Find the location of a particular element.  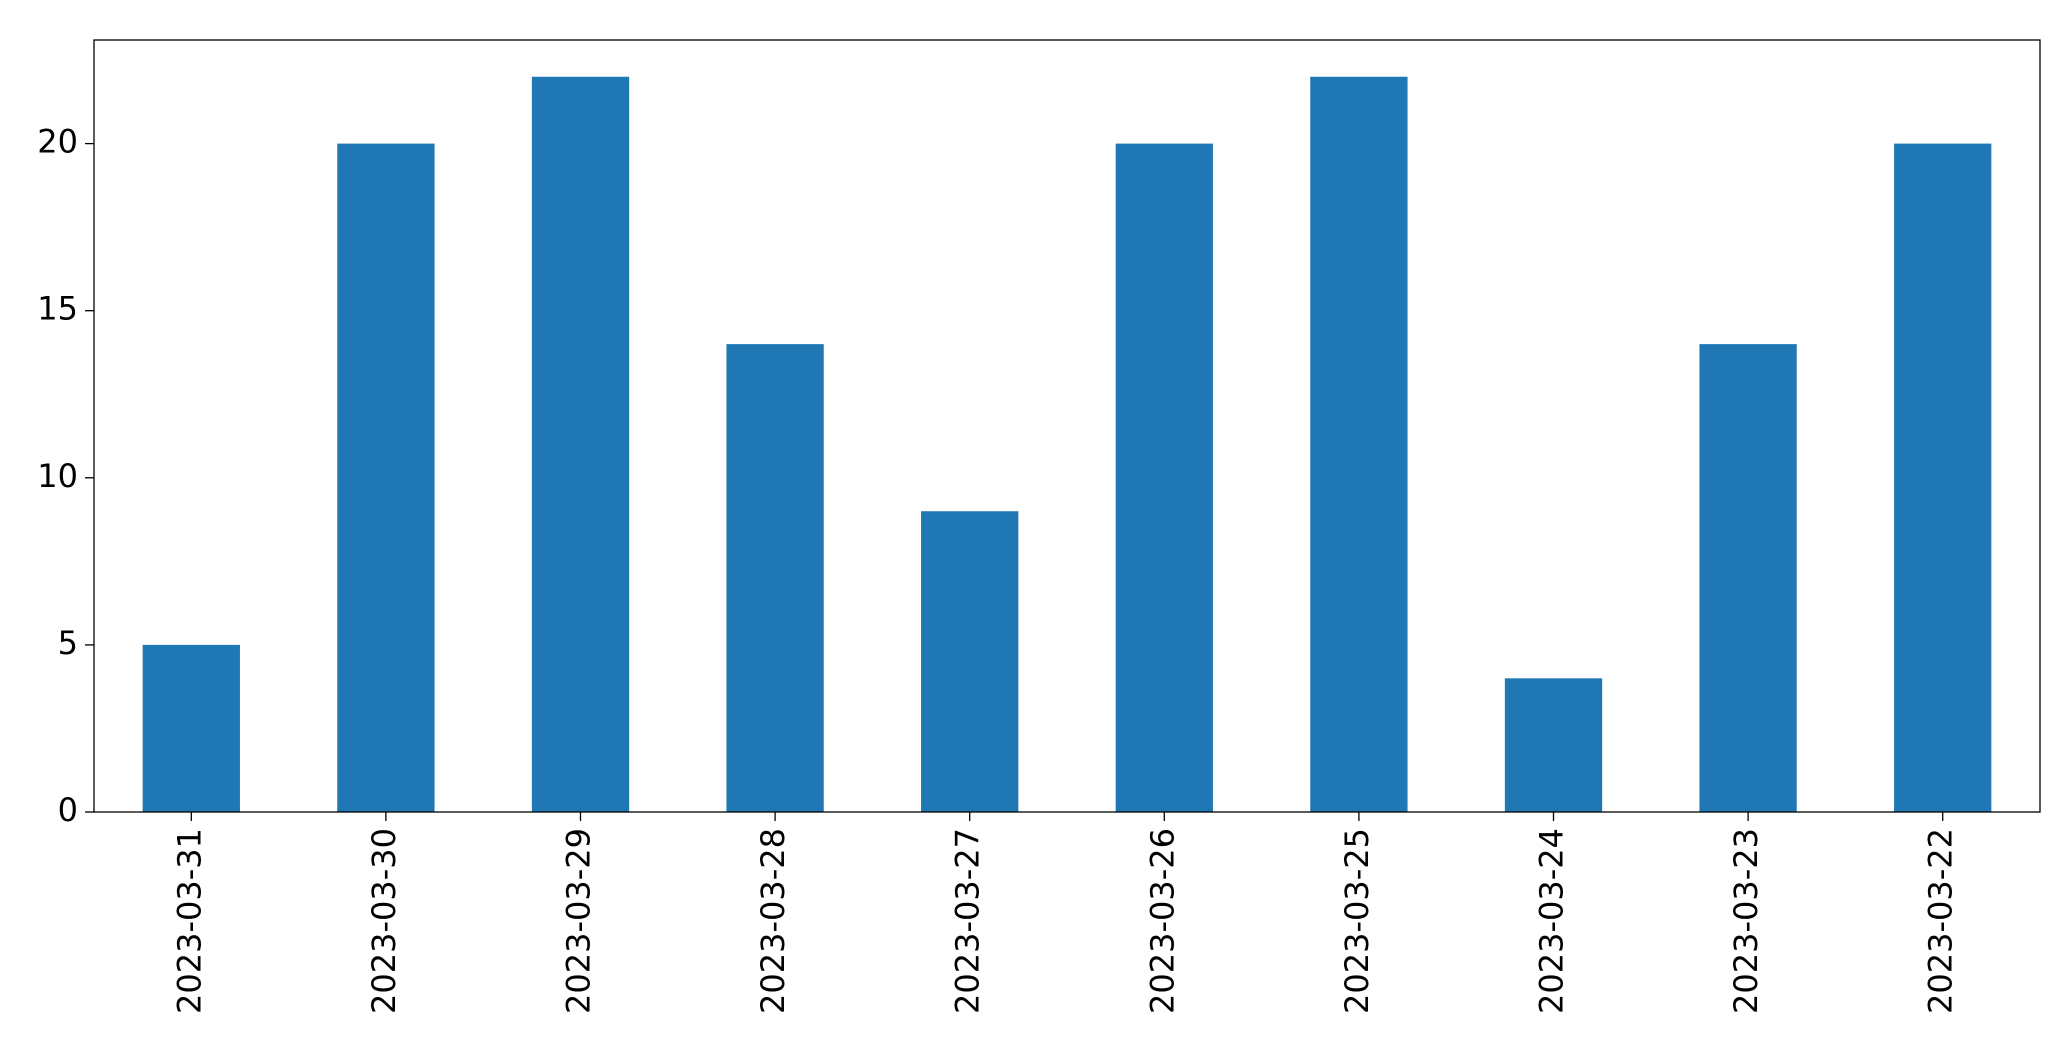

y-tick-label: 20 is located at coordinates (57, 142).